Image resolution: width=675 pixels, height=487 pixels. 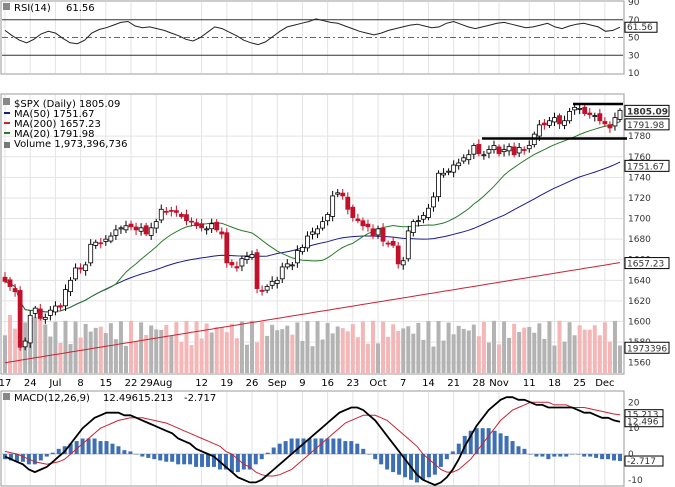 What do you see at coordinates (529, 383) in the screenshot?
I see `x-tick-label: 11` at bounding box center [529, 383].